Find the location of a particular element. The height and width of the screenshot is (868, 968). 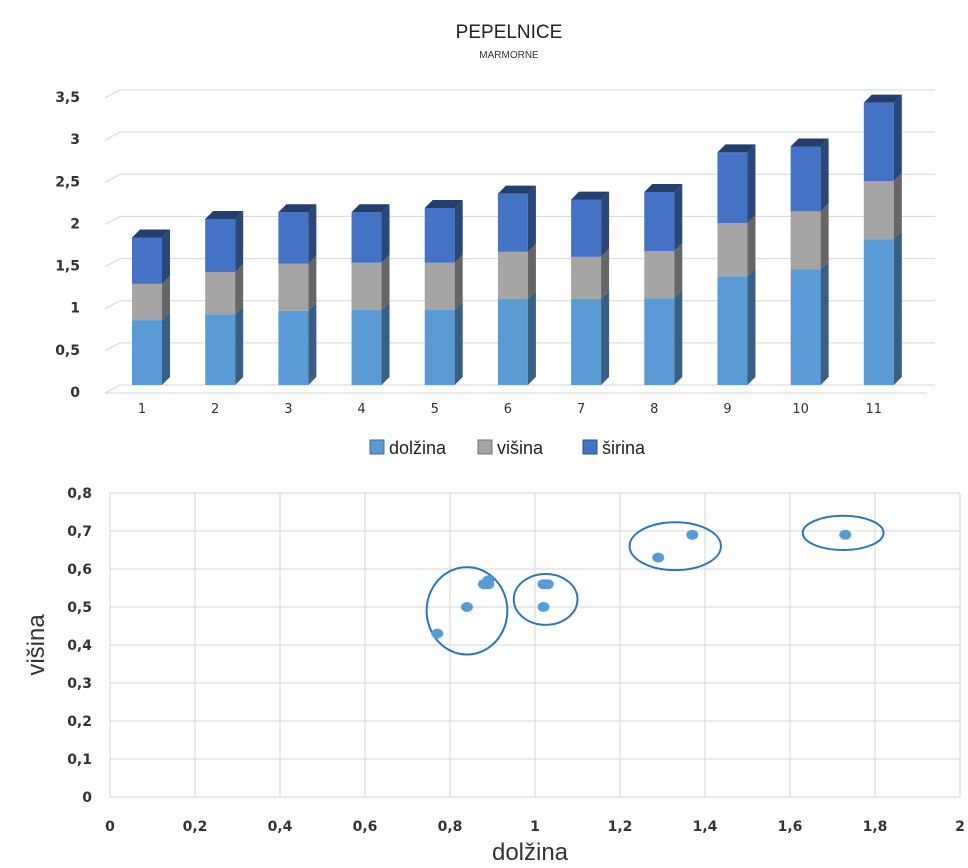

scatter-x-tick-label: 0 is located at coordinates (110, 827).